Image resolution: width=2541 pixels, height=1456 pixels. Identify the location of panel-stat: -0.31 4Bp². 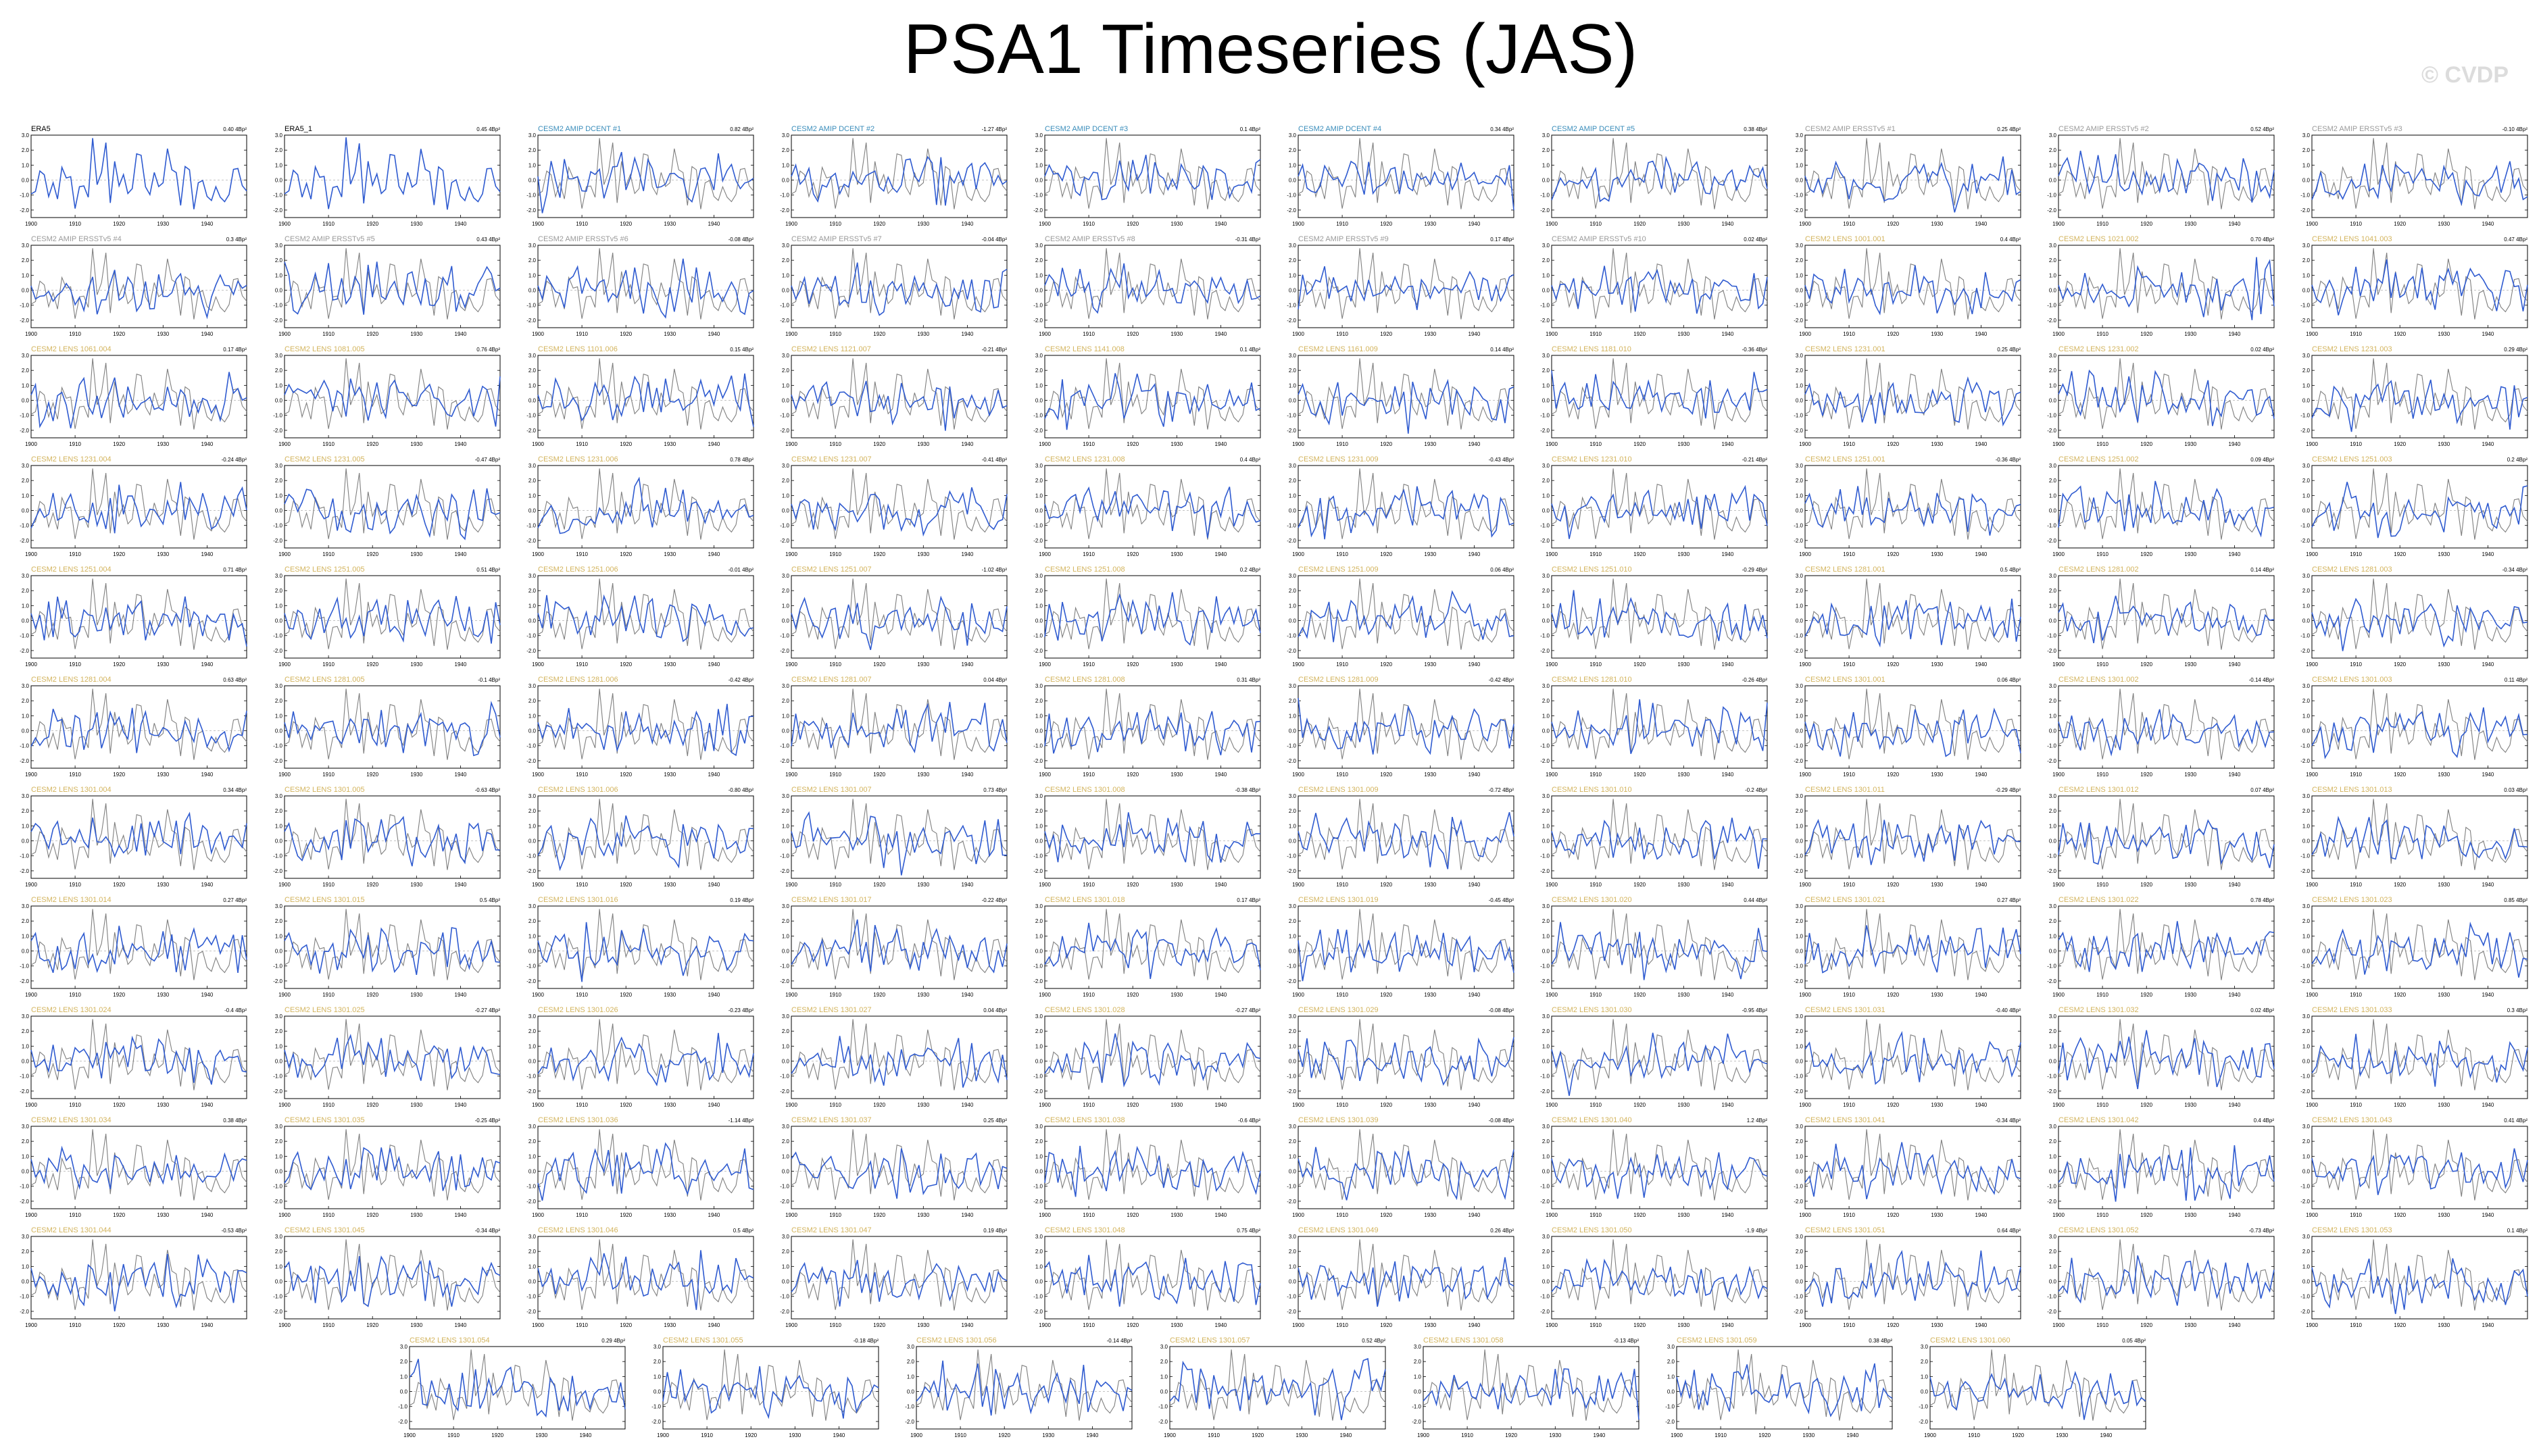
(1248, 239).